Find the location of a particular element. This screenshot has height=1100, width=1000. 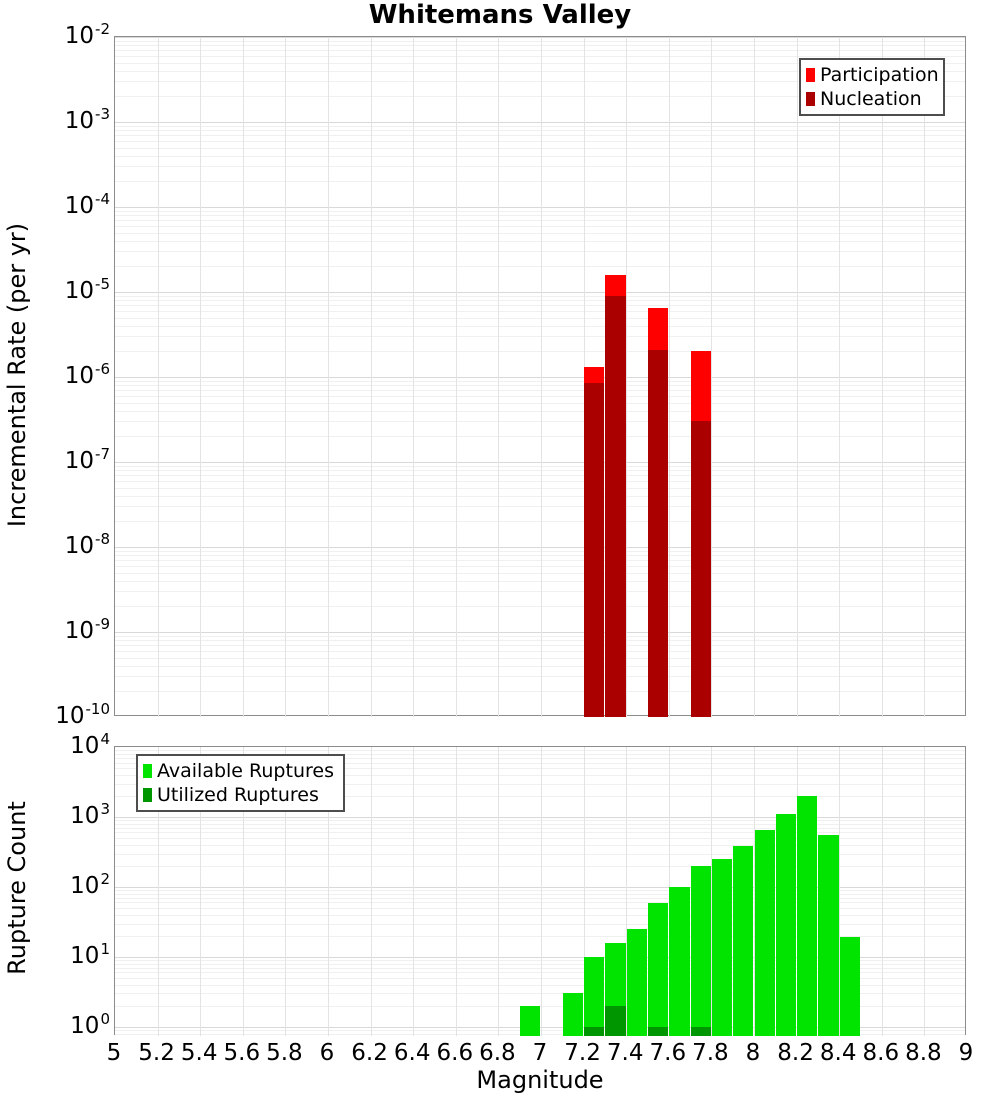

x-tick-label: 6.4 is located at coordinates (412, 1053).